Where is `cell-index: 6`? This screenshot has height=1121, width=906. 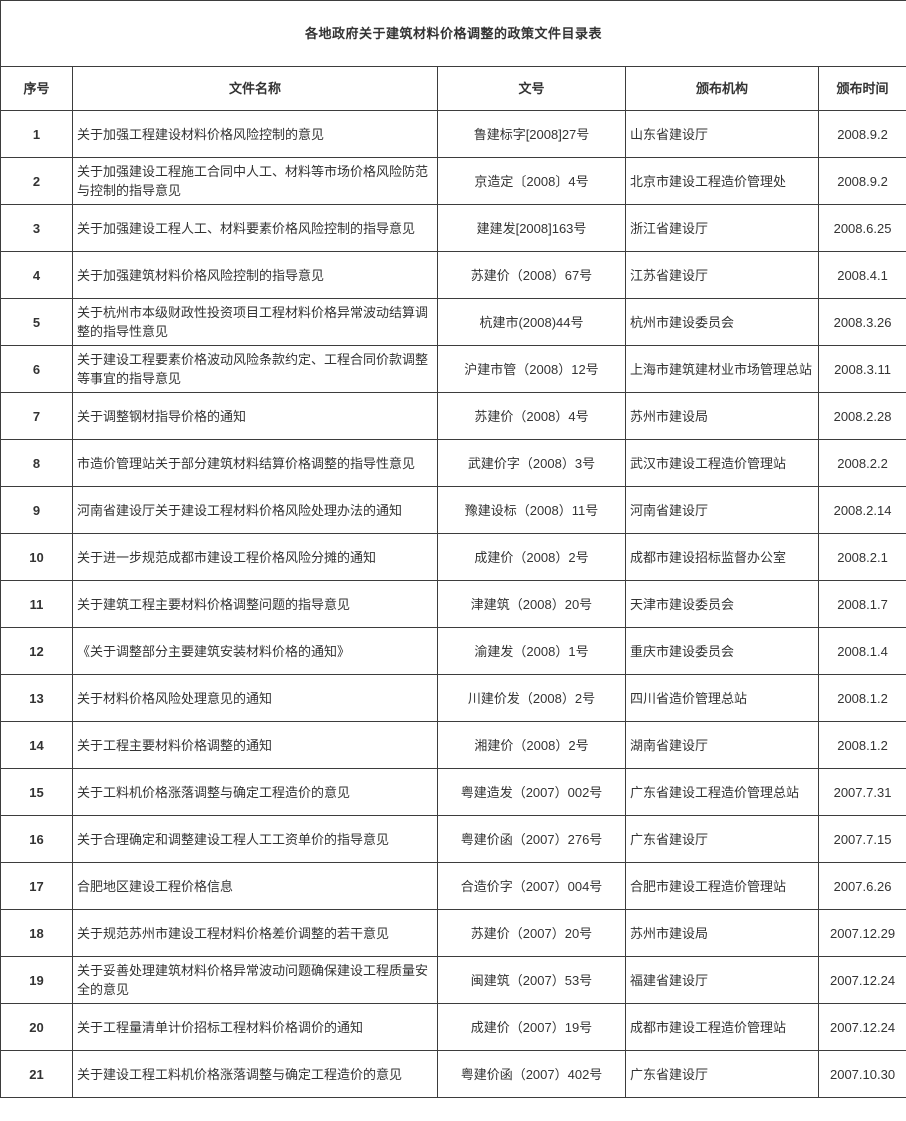
cell-index: 6 is located at coordinates (36, 369).